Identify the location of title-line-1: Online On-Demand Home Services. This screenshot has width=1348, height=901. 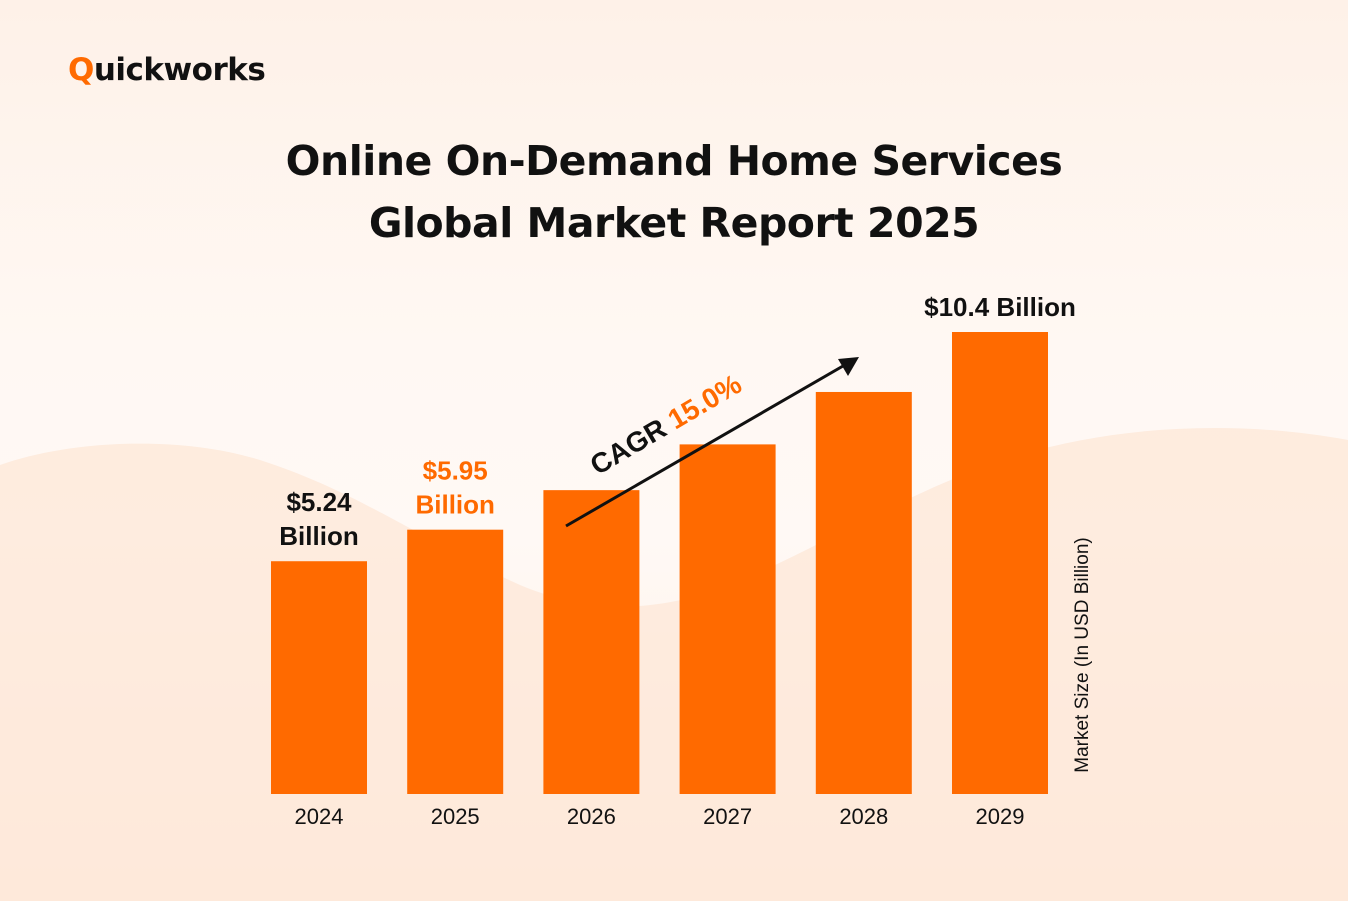
(674, 161).